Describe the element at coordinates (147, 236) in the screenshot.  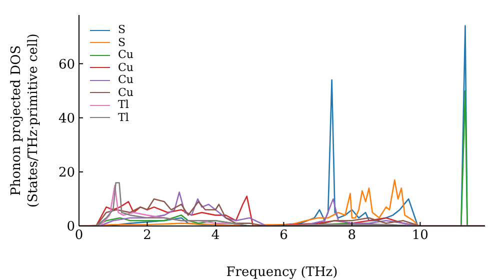
I see `x-tick-label: 2` at that location.